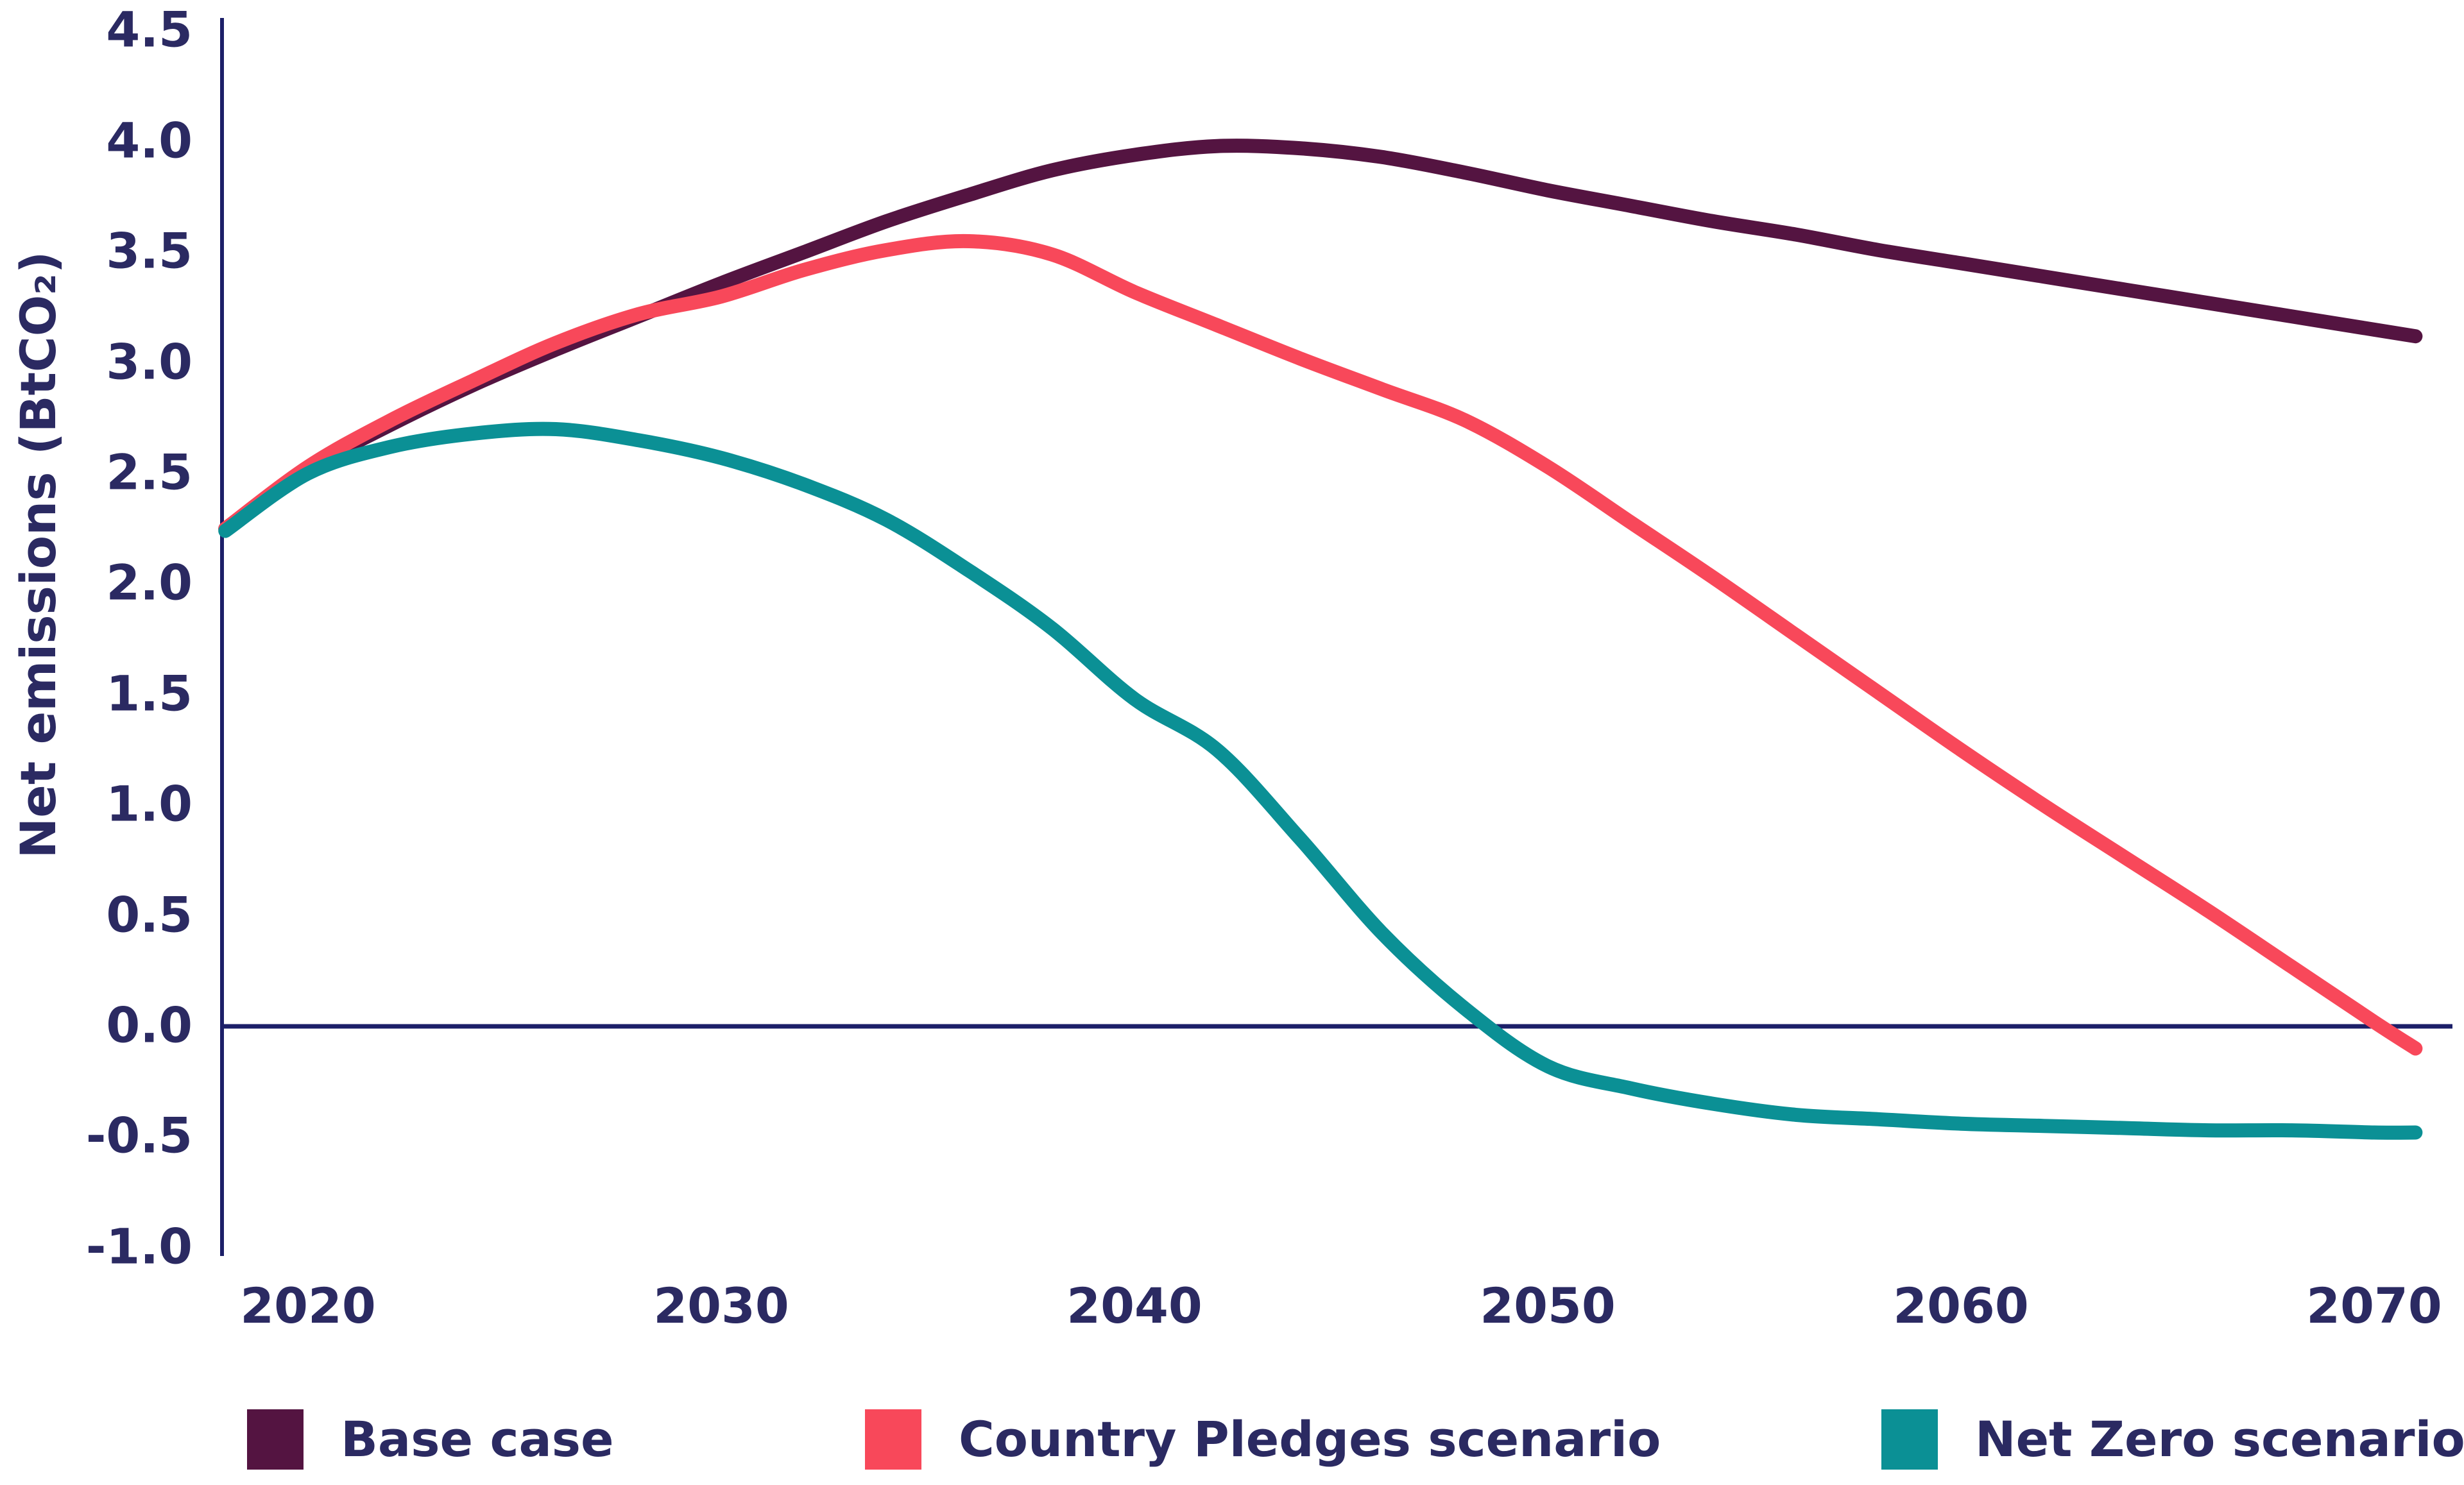  I want to click on x-tick-label: 2040, so click(1134, 1305).